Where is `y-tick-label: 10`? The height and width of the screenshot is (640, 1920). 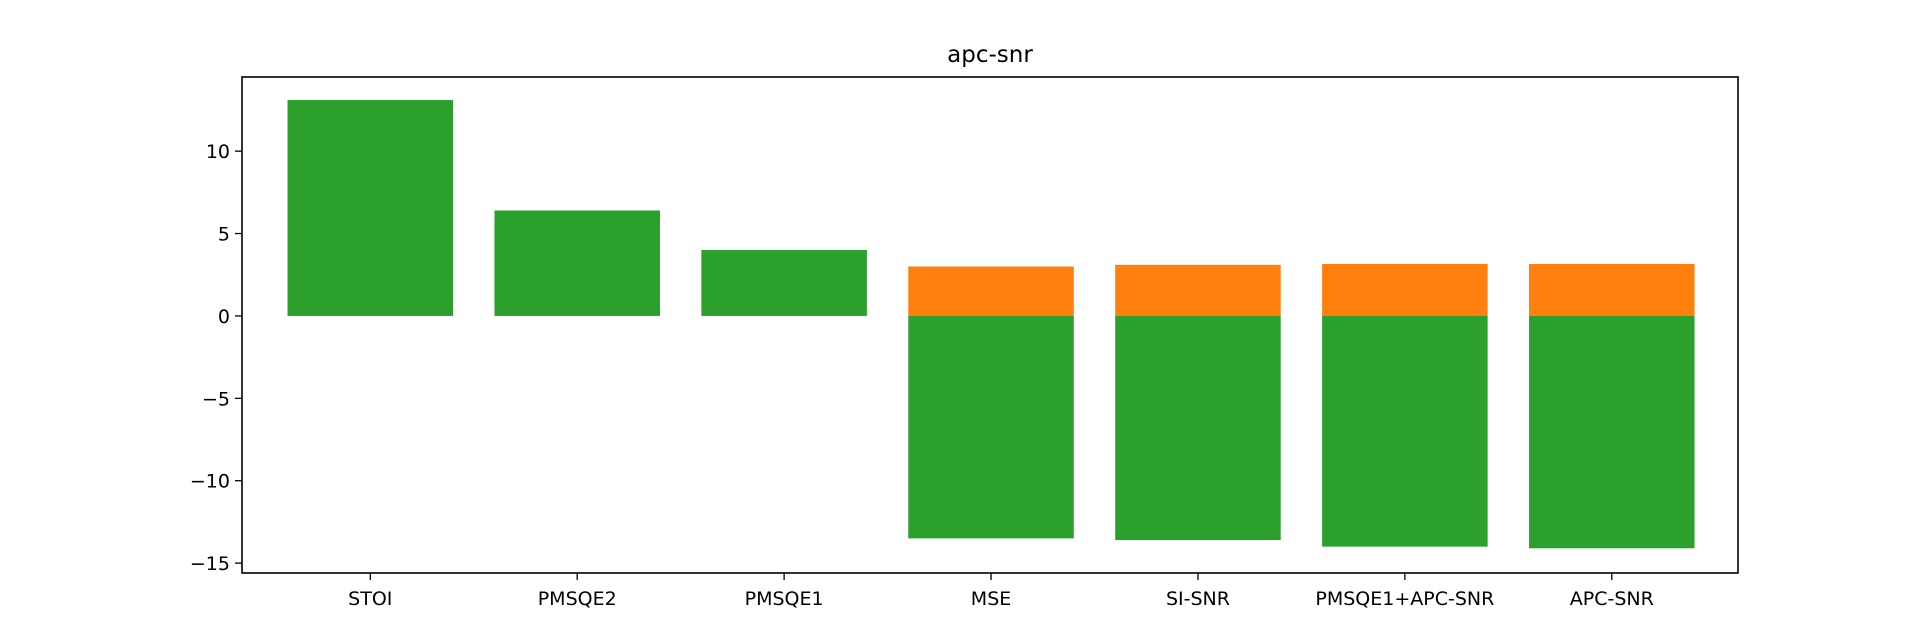 y-tick-label: 10 is located at coordinates (218, 152).